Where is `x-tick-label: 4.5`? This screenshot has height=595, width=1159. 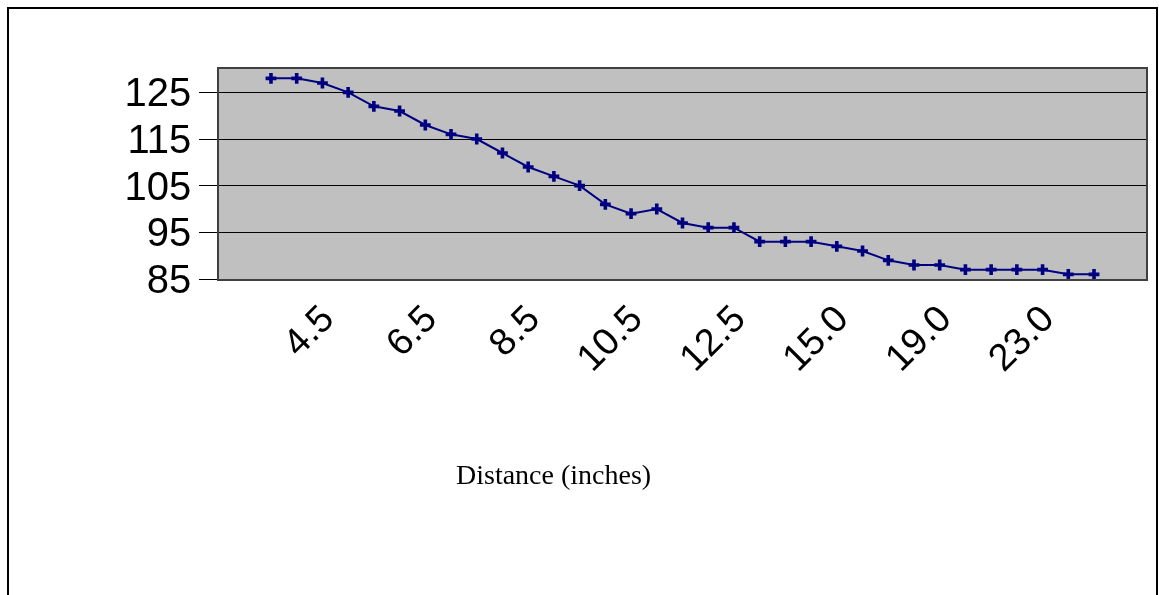
x-tick-label: 4.5 is located at coordinates (308, 330).